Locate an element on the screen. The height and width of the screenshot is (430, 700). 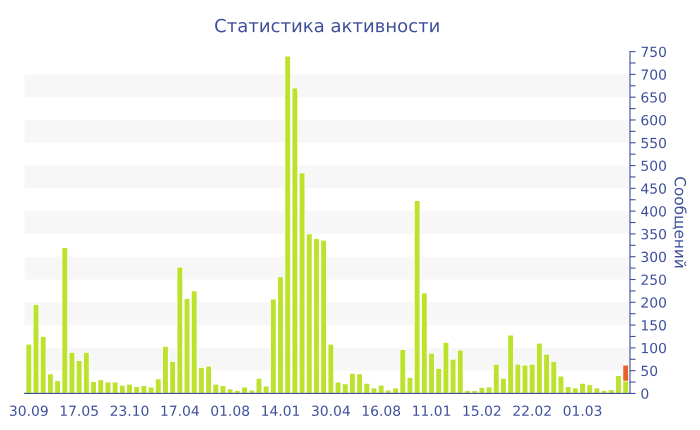
y2-tick-label: 200 is located at coordinates (653, 302).